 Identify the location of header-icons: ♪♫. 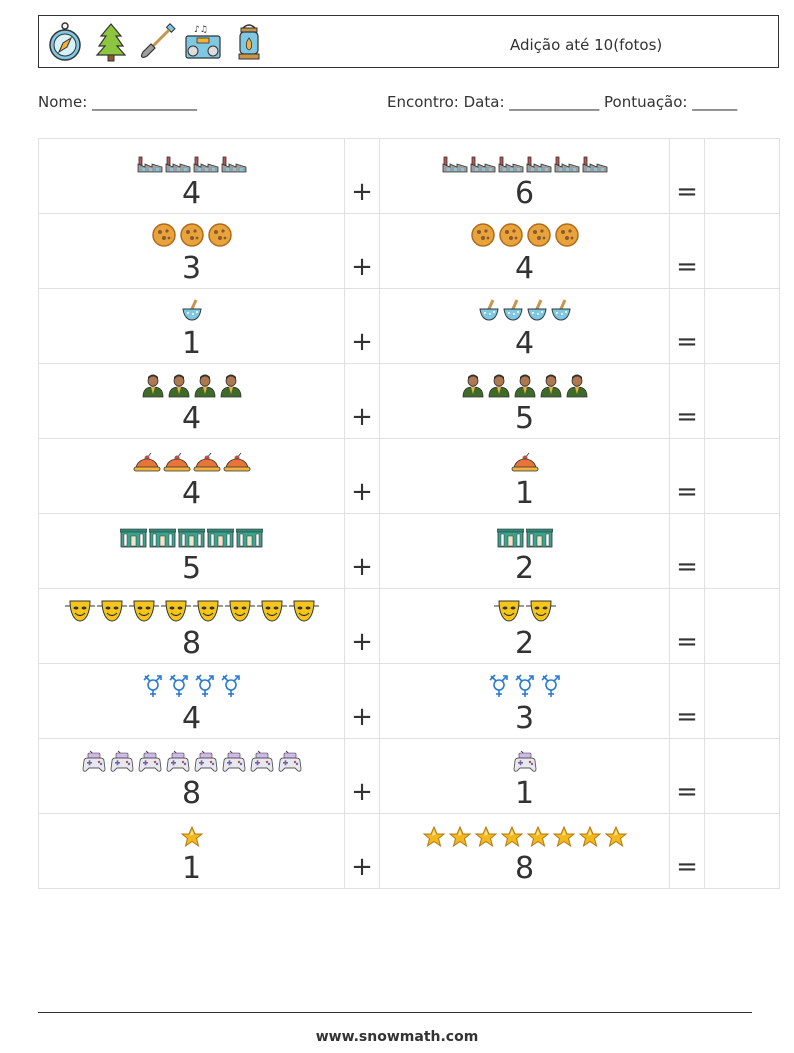
(157, 42).